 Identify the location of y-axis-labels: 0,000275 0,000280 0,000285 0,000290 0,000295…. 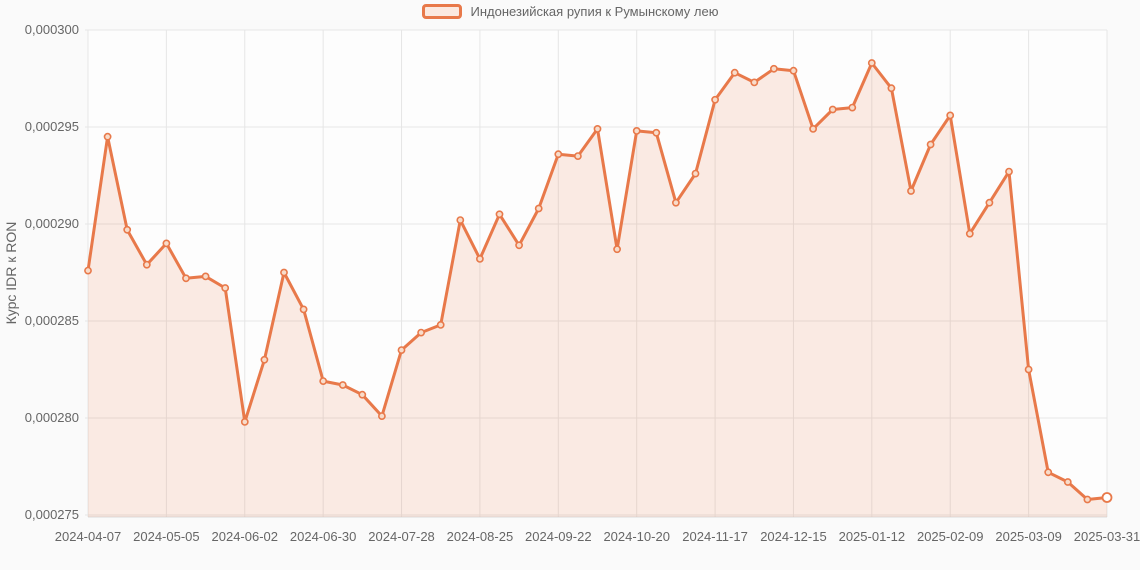
(52, 272).